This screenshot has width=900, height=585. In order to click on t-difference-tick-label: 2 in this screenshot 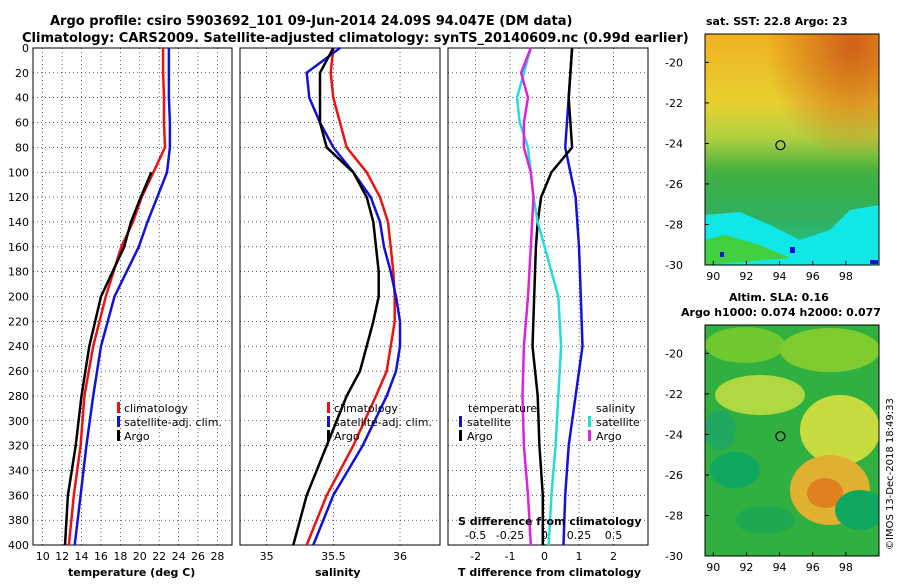, I will do `click(613, 556)`.